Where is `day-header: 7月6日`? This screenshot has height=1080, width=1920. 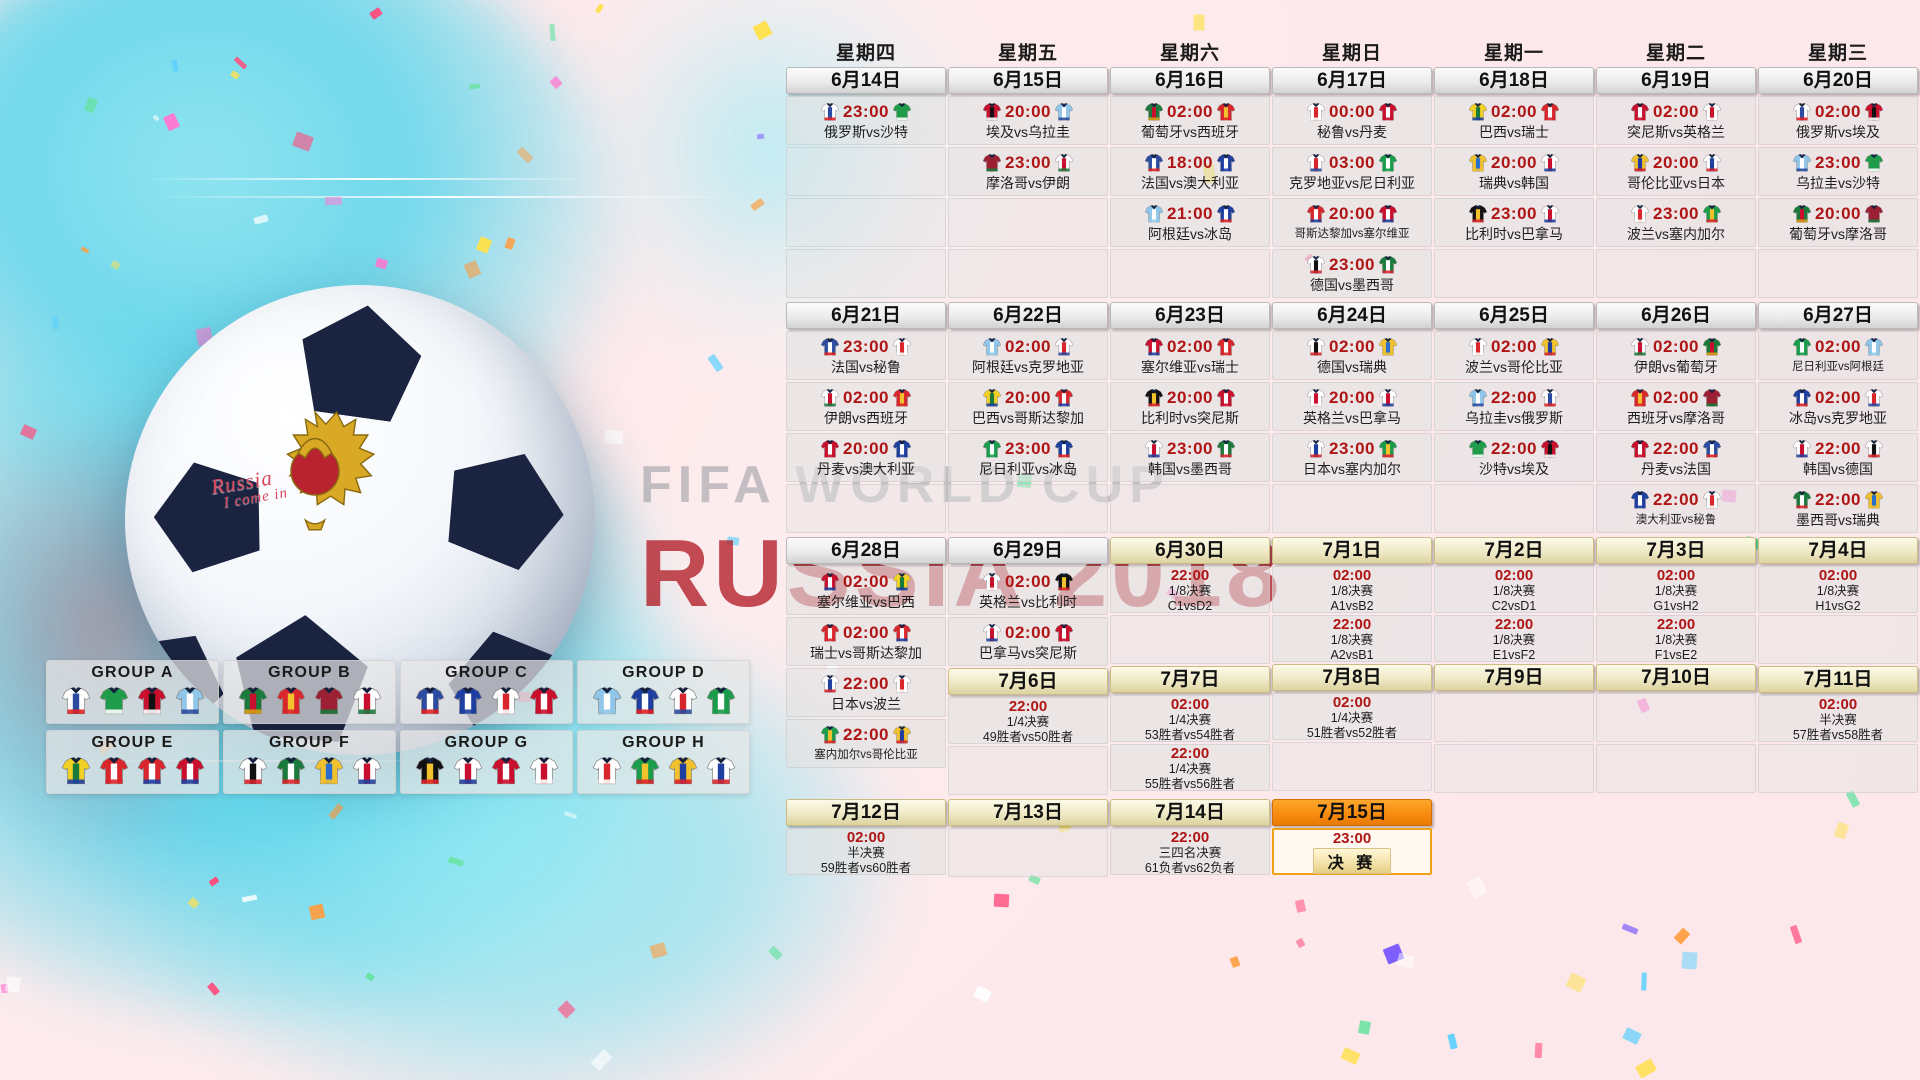 day-header: 7月6日 is located at coordinates (1028, 681).